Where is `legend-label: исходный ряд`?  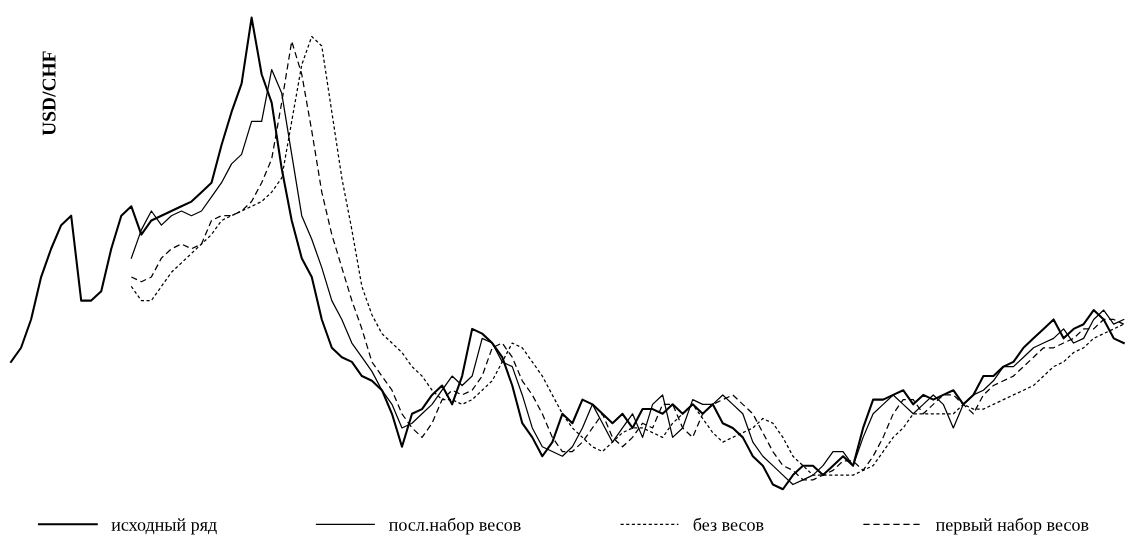
legend-label: исходный ряд is located at coordinates (164, 526).